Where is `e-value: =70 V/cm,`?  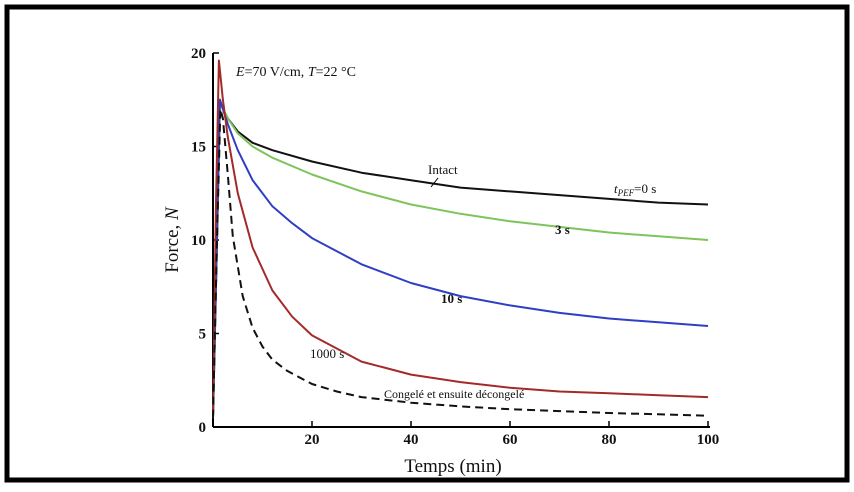 e-value: =70 V/cm, is located at coordinates (276, 72).